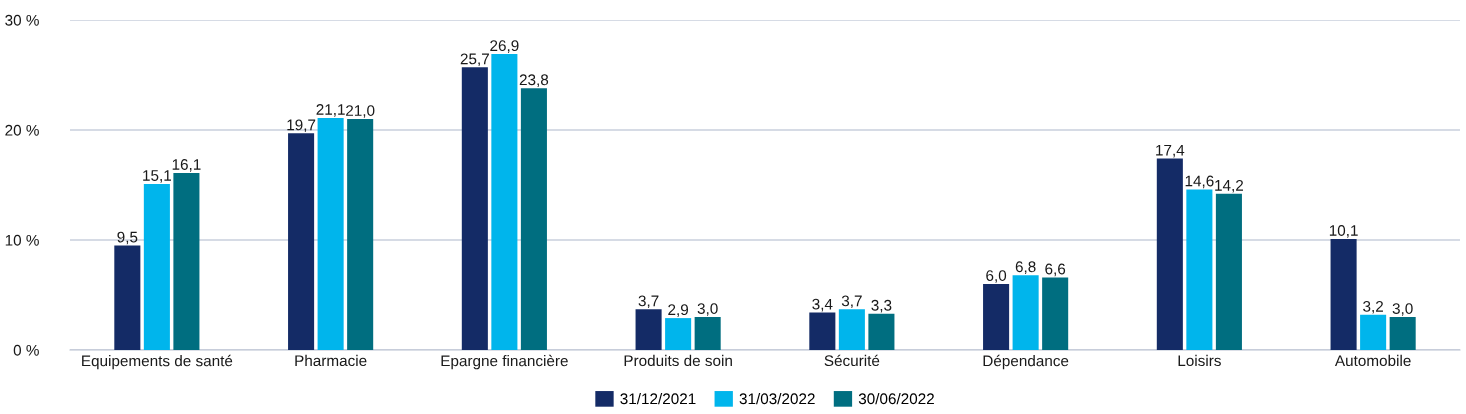  Describe the element at coordinates (881, 306) in the screenshot. I see `data-label: 3,3` at that location.